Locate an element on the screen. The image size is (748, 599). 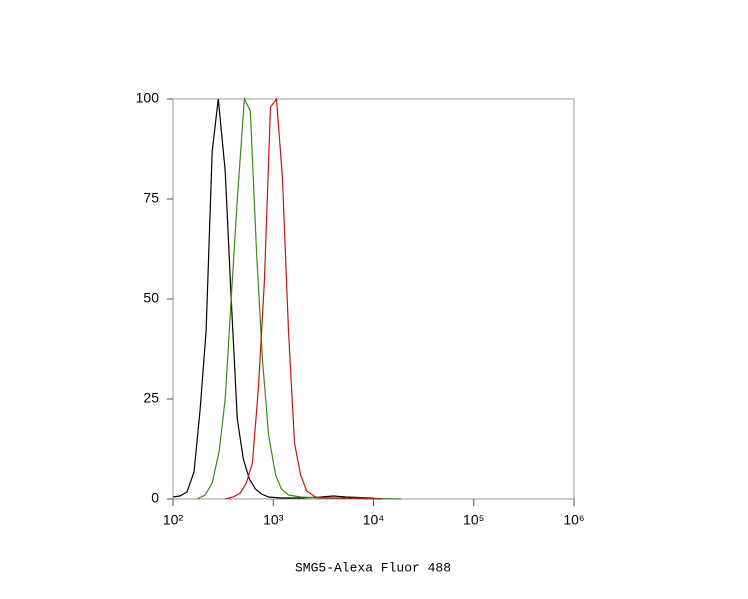
x-tick-label: 10⁶ is located at coordinates (573, 520).